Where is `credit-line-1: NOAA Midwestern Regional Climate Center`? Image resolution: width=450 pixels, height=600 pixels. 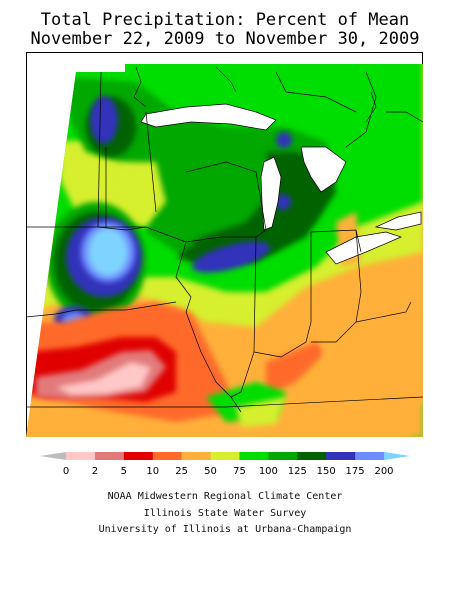 credit-line-1: NOAA Midwestern Regional Climate Center is located at coordinates (225, 496).